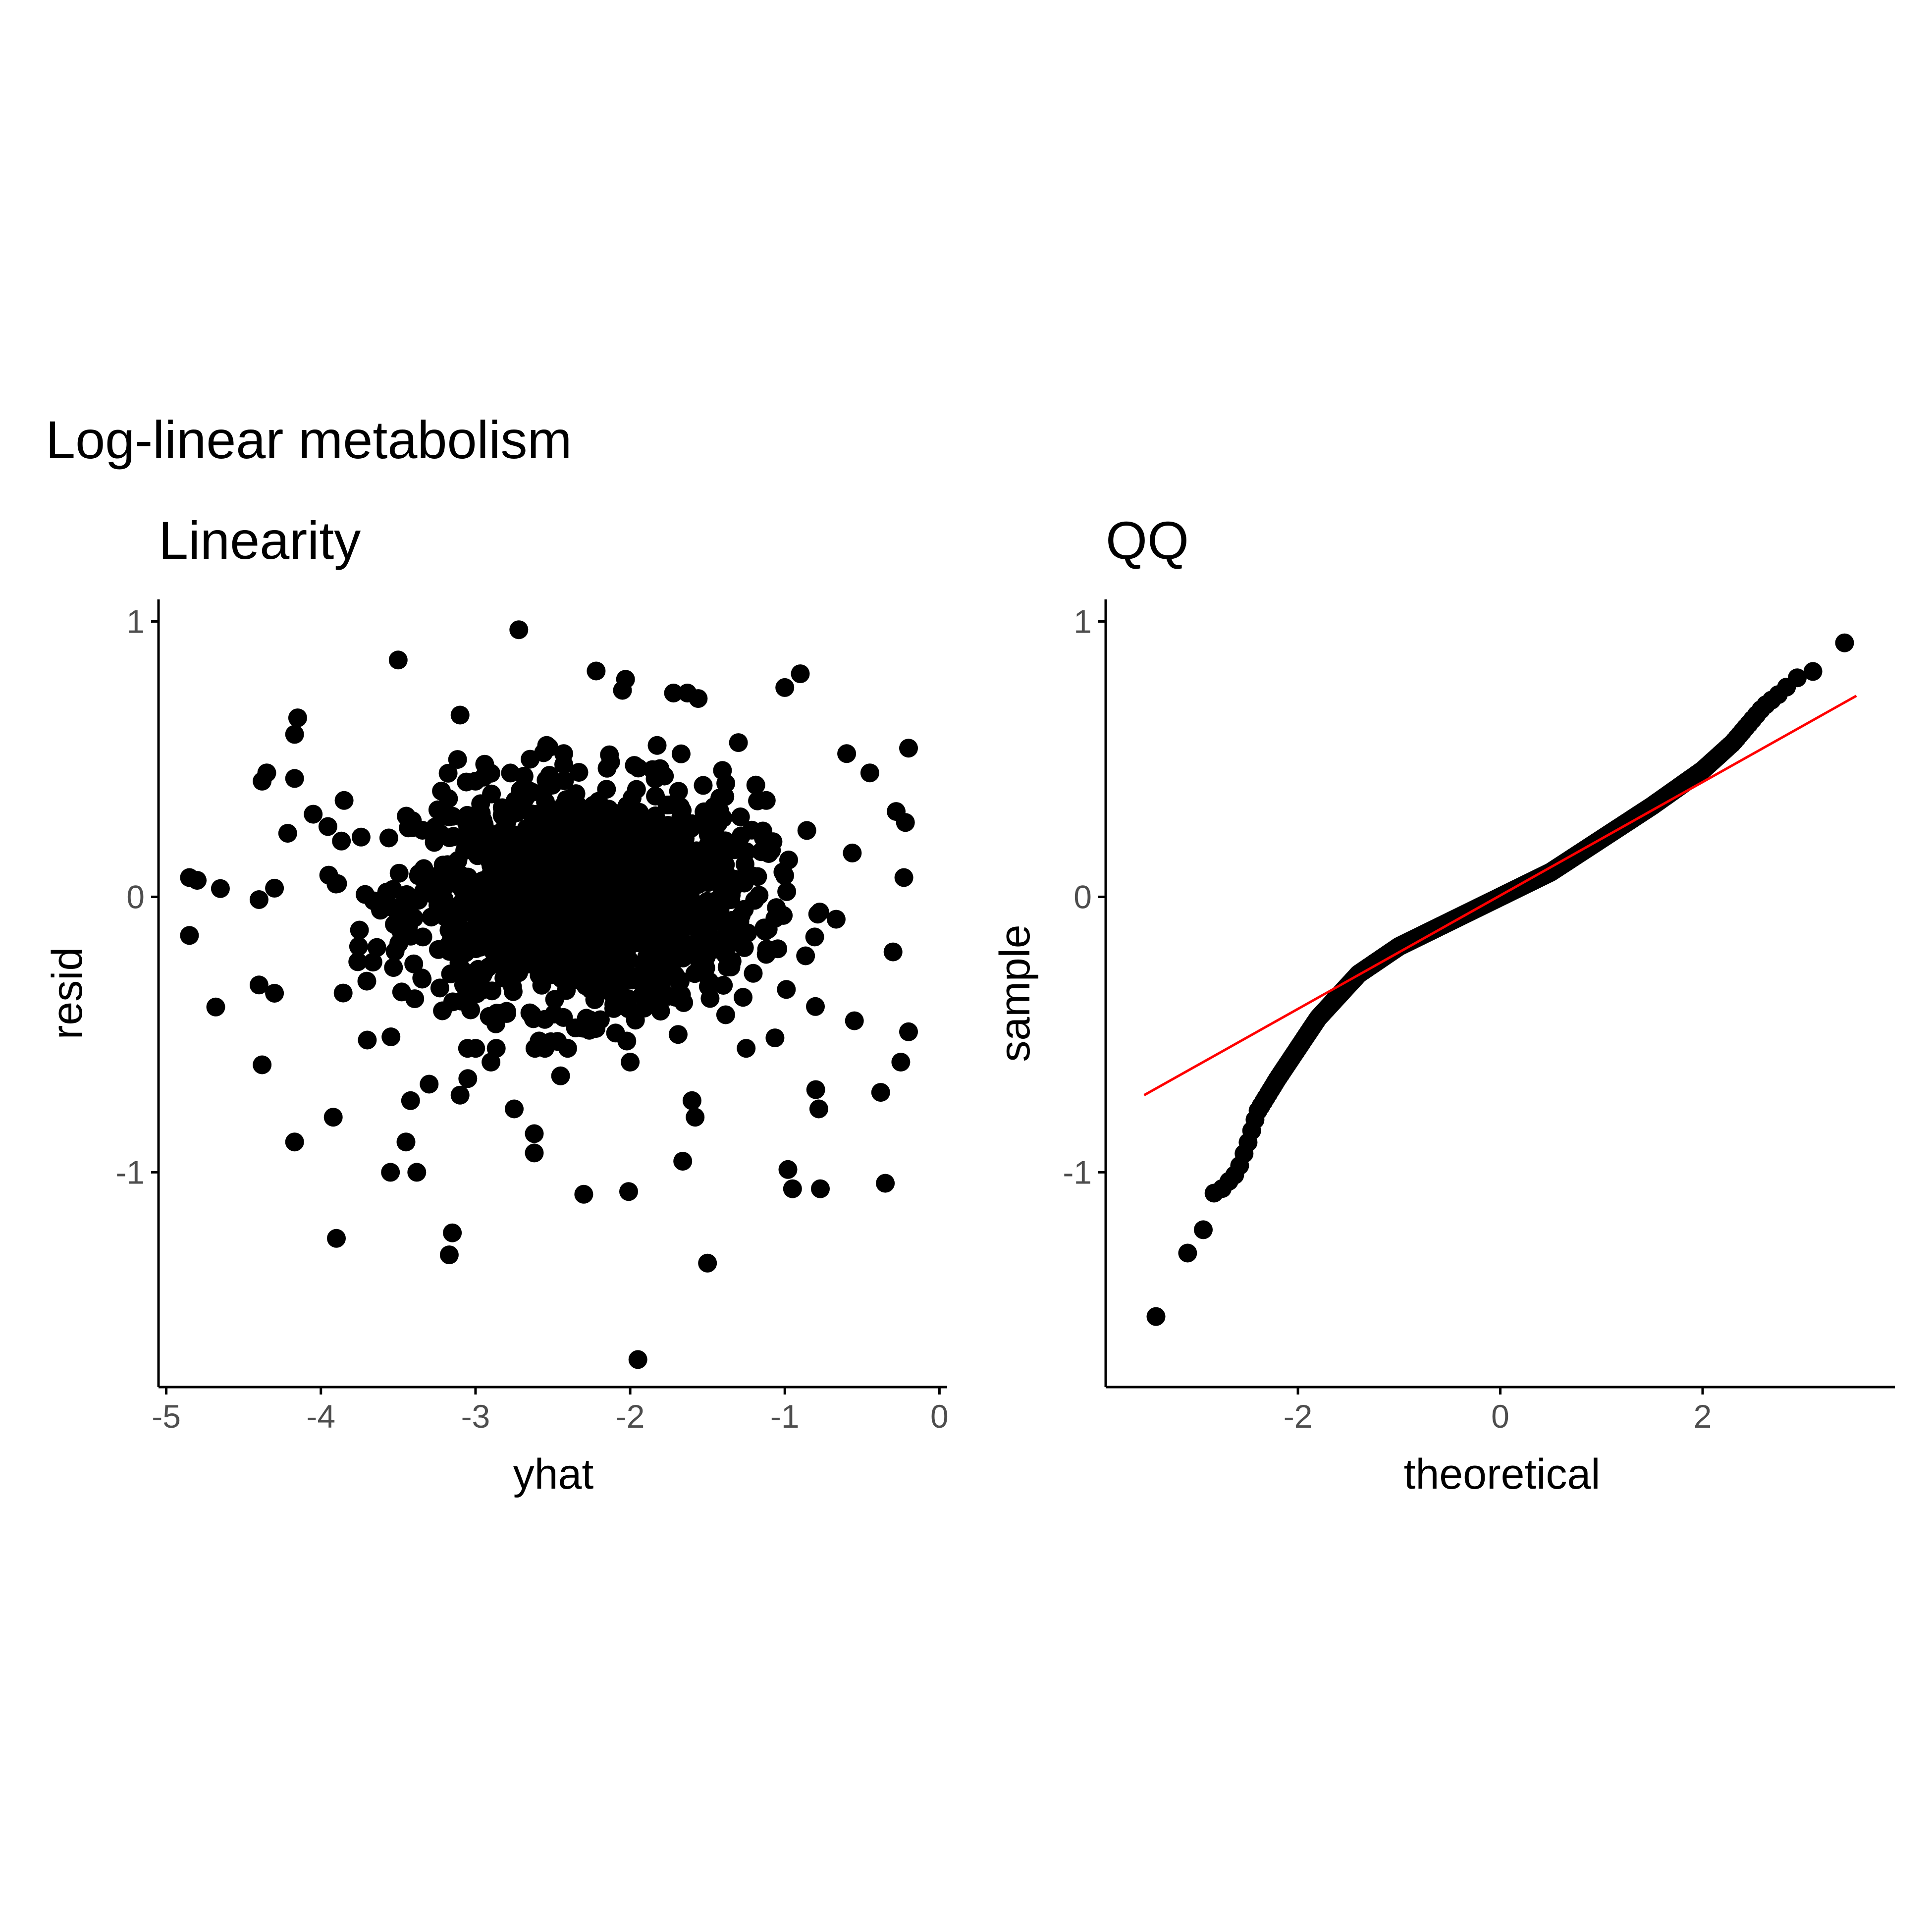  What do you see at coordinates (1503, 1474) in the screenshot?
I see `qq-x-axis-title: theoretical` at bounding box center [1503, 1474].